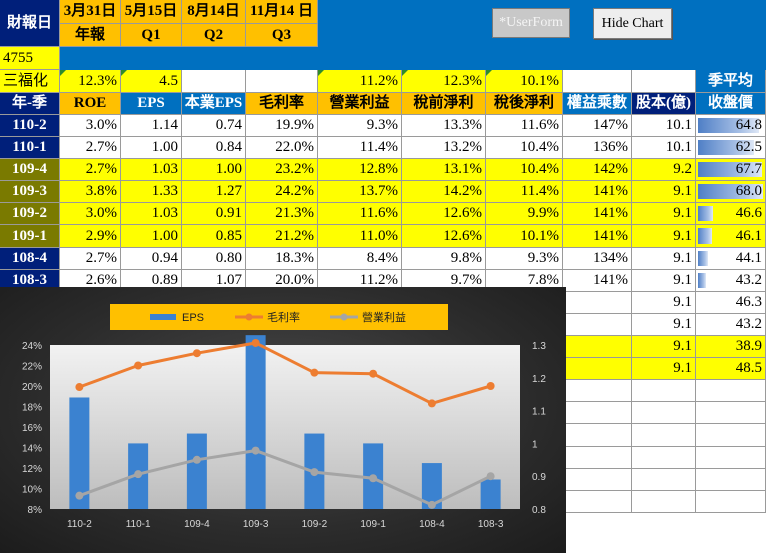  What do you see at coordinates (524, 126) in the screenshot?
I see `row-aftertax-margin: 11.6%` at bounding box center [524, 126].